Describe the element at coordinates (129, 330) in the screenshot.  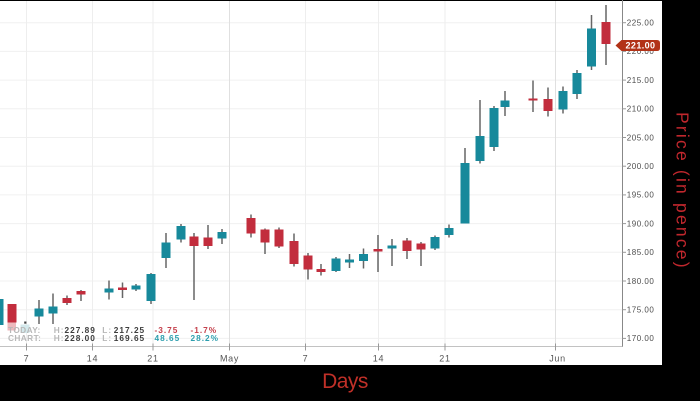
I see `svg-text: 217.25` at that location.